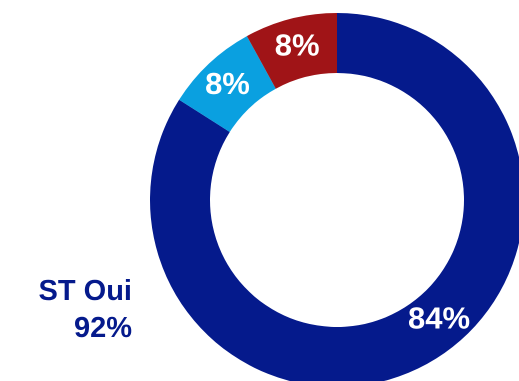 This screenshot has width=519, height=381. Describe the element at coordinates (439, 318) in the screenshot. I see `donut-slice-label-0: 84%` at that location.